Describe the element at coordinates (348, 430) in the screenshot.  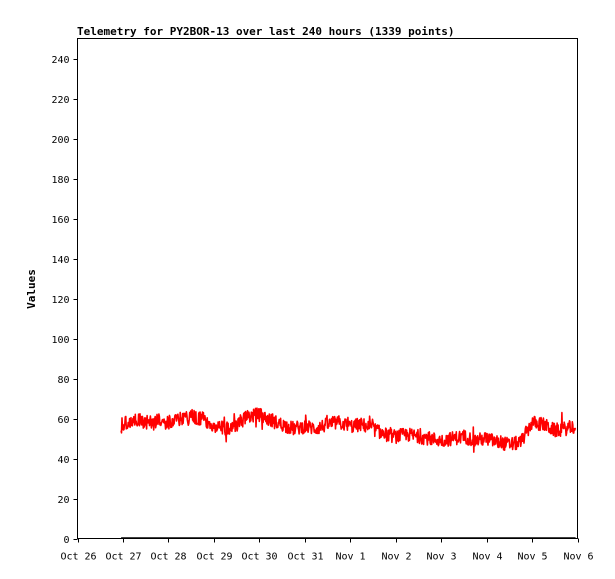
I see `series-line` at that location.